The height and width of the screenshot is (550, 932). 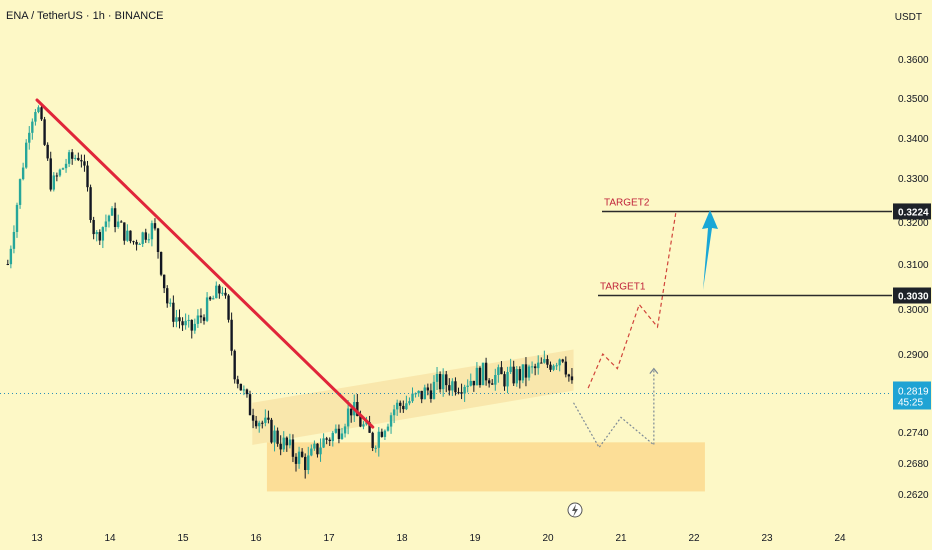 What do you see at coordinates (913, 223) in the screenshot?
I see `y-tick-label: 0.3200` at bounding box center [913, 223].